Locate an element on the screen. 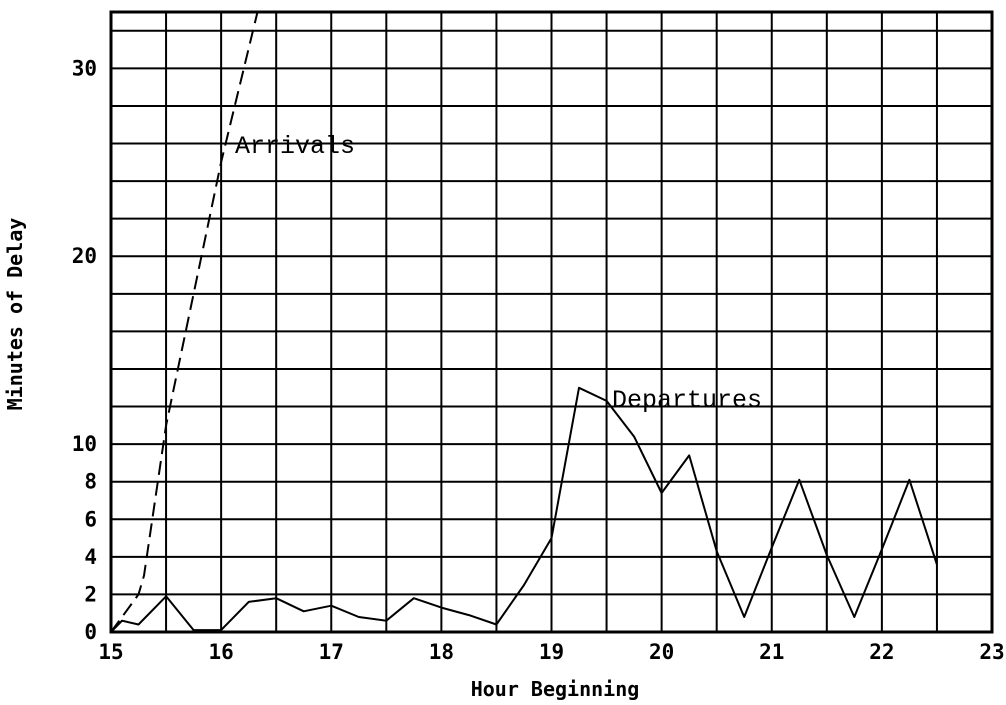  y-tick-label: 20 is located at coordinates (84, 256).